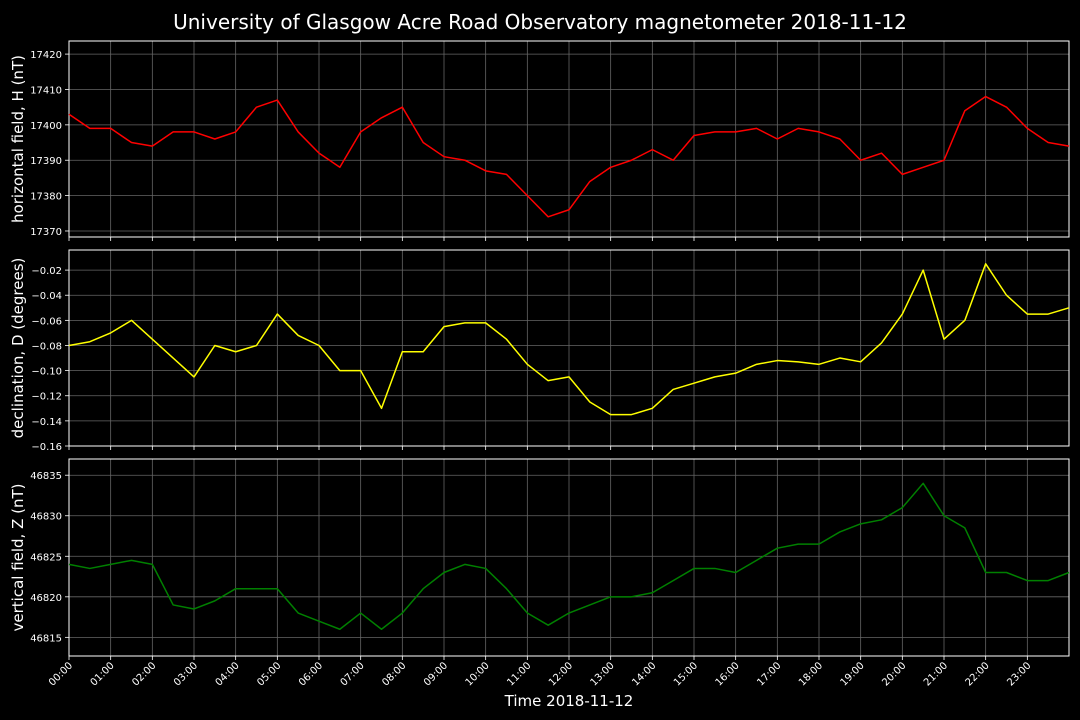  Describe the element at coordinates (46, 161) in the screenshot. I see `y-tick-label: 17390` at that location.